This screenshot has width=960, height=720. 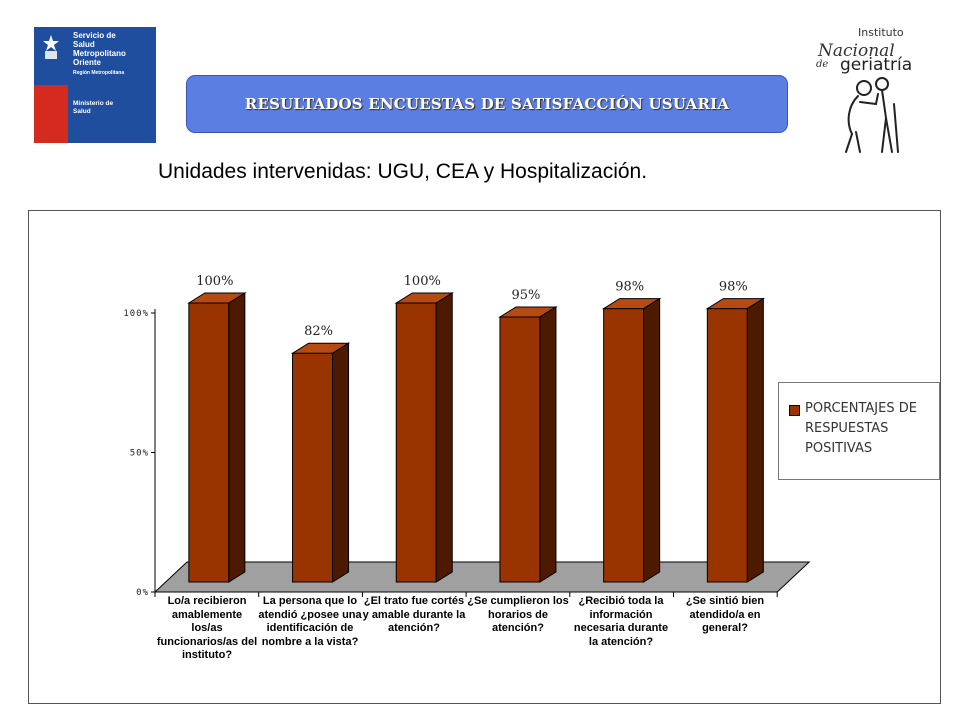 What do you see at coordinates (94, 35) in the screenshot?
I see `logo-line-1: Servicio de` at bounding box center [94, 35].